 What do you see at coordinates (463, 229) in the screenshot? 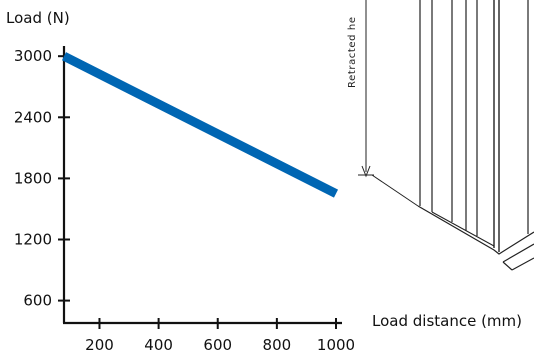
I see `column-base-inner` at bounding box center [463, 229].